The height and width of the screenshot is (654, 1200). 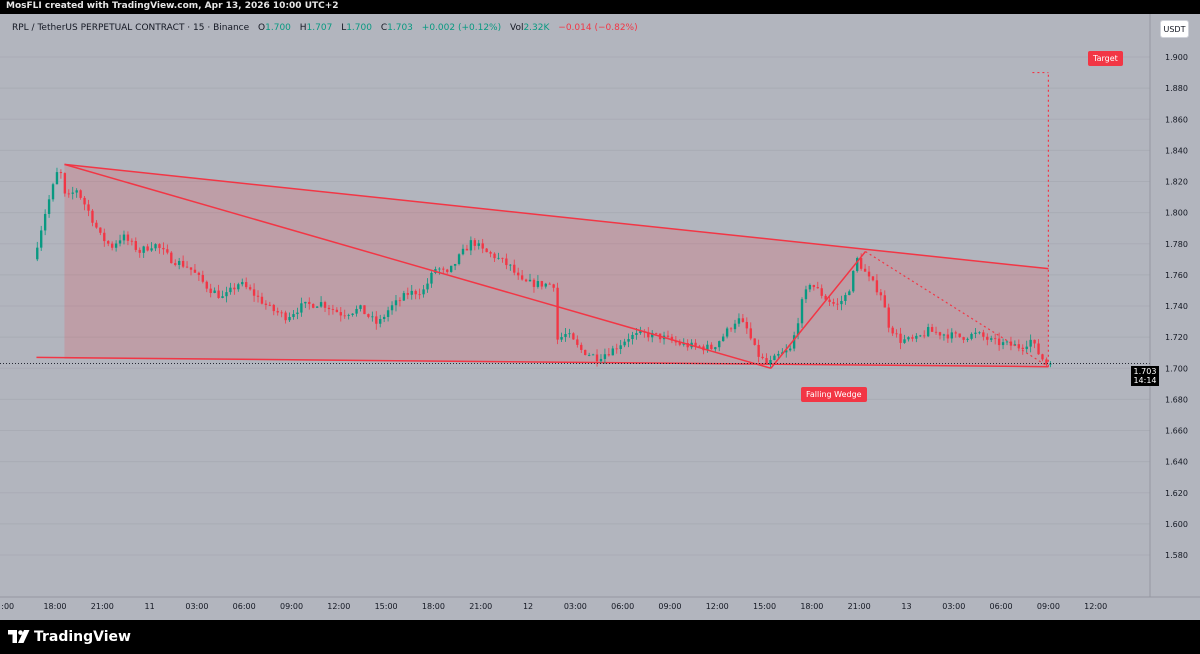 I want to click on time-tick-label: 21:00, so click(x=480, y=606).